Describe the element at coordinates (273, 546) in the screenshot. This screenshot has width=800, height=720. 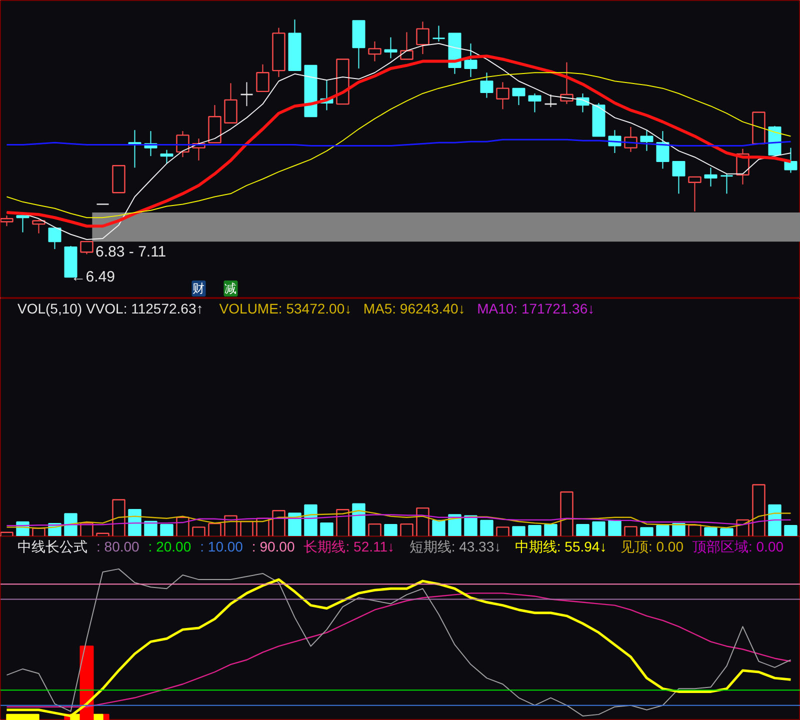
I see `ref-line-label: : 90.00` at that location.